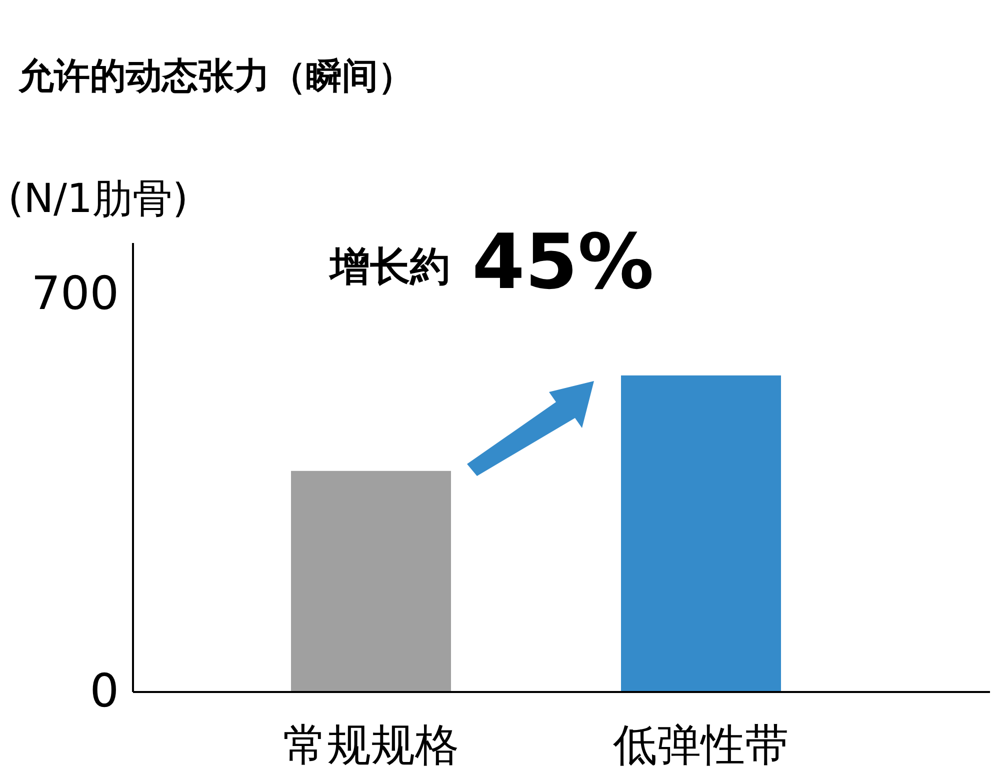  Describe the element at coordinates (701, 745) in the screenshot. I see `x-tick-label: 低弹性带` at that location.